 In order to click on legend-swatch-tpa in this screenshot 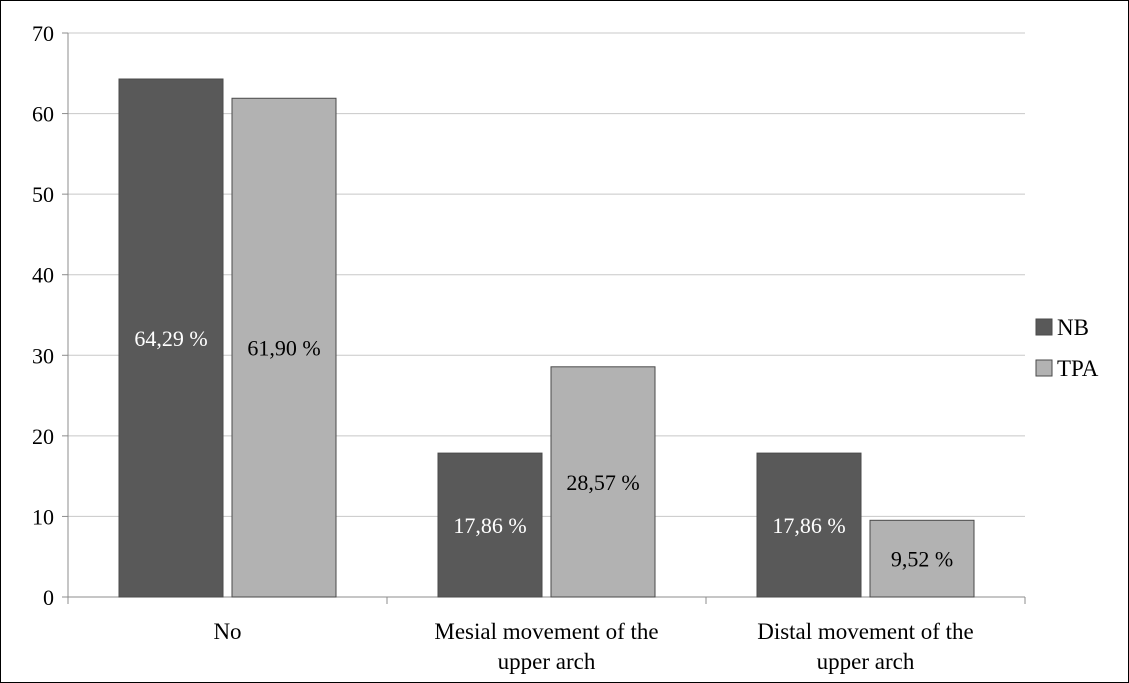, I will do `click(1044, 368)`.